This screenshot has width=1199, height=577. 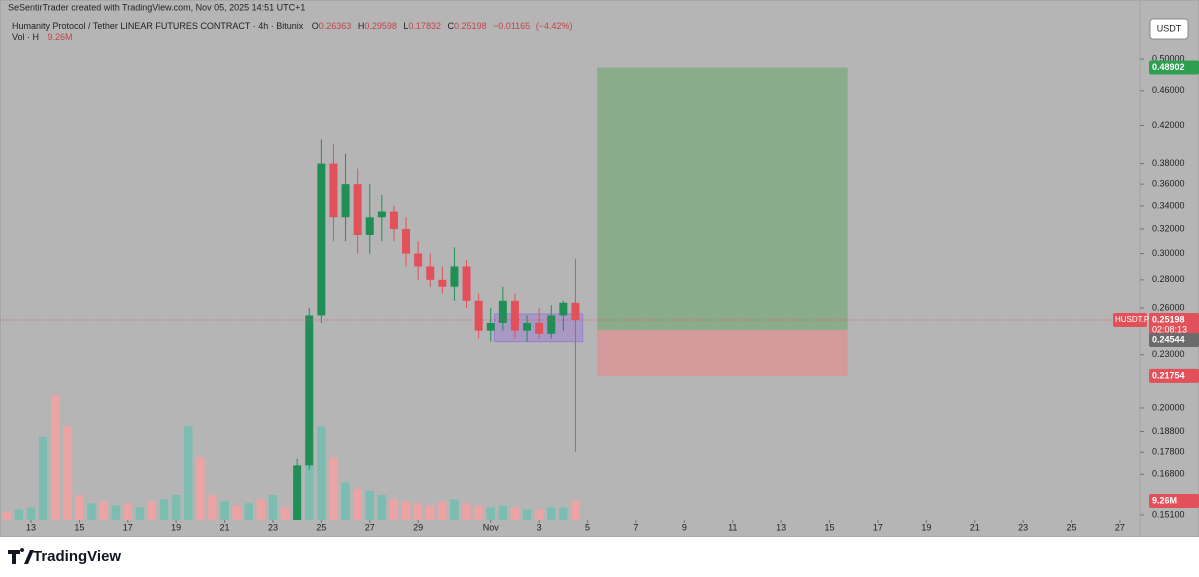 What do you see at coordinates (335, 26) in the screenshot?
I see `ohlc-value: 0.26363` at bounding box center [335, 26].